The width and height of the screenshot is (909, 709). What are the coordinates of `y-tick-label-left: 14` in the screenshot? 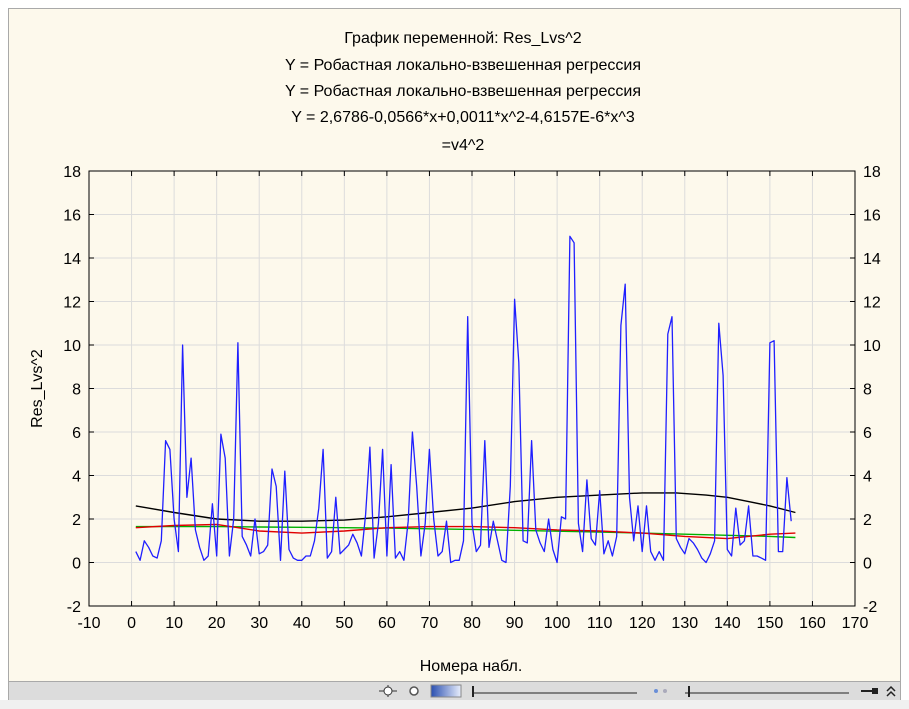 It's located at (72, 259).